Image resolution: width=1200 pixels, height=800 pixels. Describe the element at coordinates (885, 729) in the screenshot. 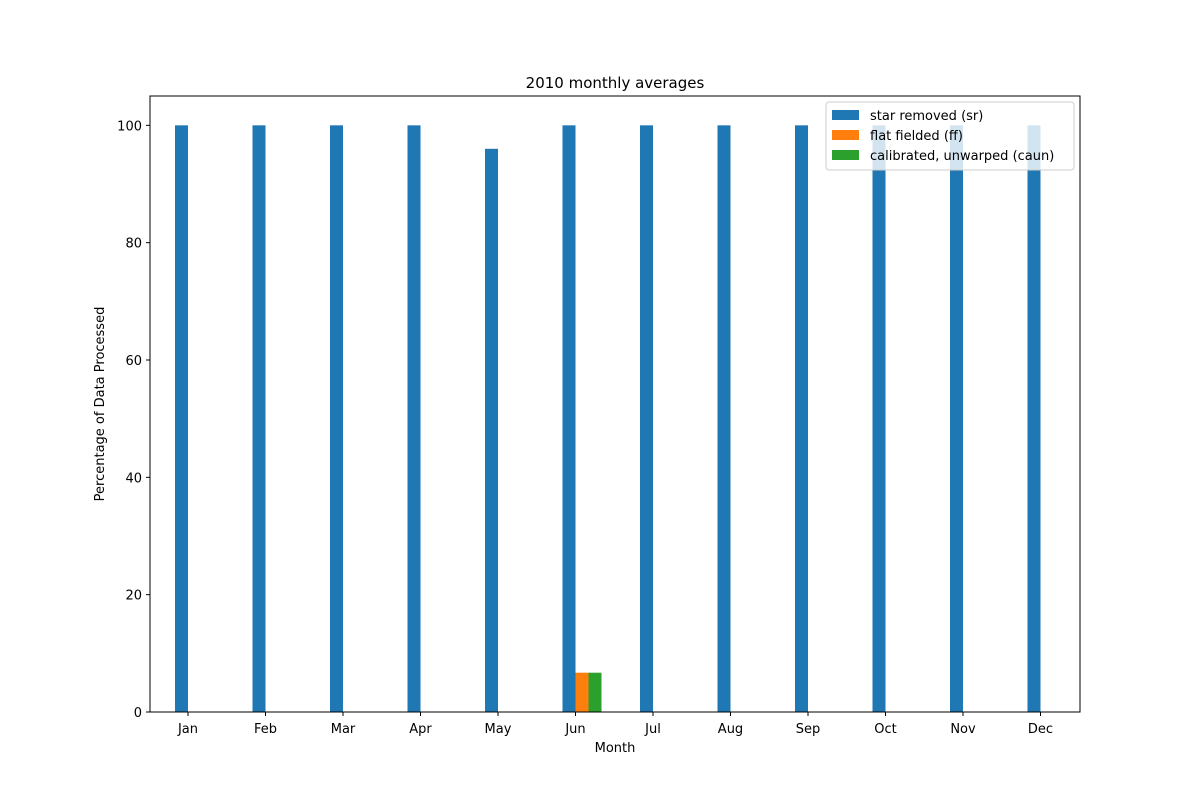

I see `x-tick-label: Oct` at that location.